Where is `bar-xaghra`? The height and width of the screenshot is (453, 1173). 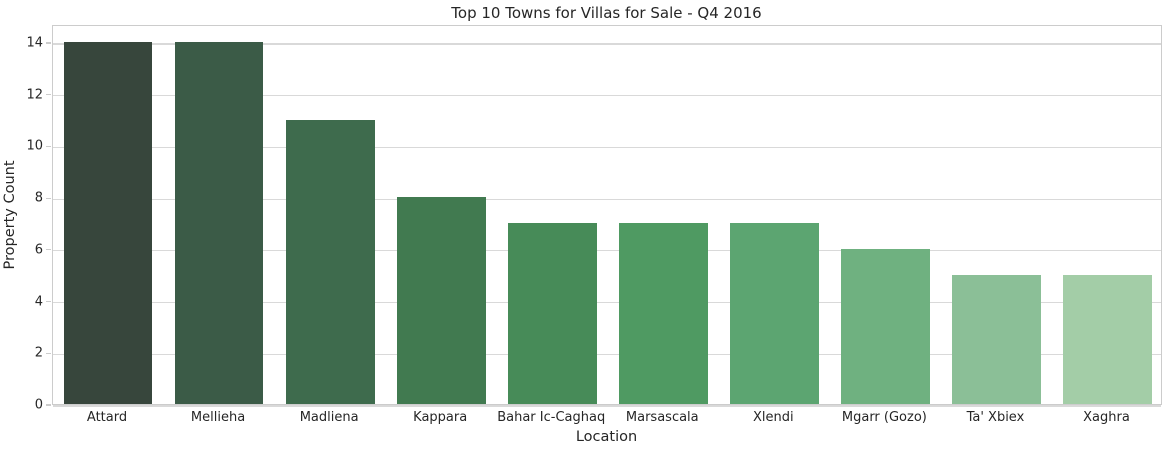
bar-xaghra is located at coordinates (1107, 339).